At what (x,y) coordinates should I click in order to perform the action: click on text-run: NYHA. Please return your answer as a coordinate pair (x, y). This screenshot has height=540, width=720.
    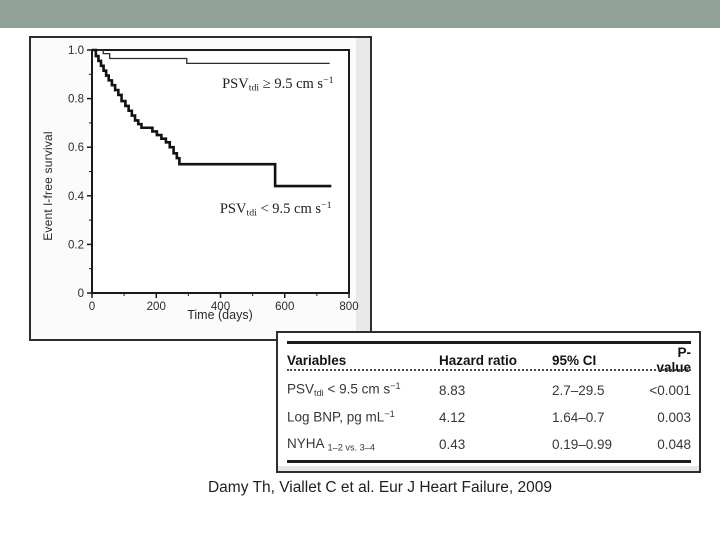
    Looking at the image, I should click on (307, 443).